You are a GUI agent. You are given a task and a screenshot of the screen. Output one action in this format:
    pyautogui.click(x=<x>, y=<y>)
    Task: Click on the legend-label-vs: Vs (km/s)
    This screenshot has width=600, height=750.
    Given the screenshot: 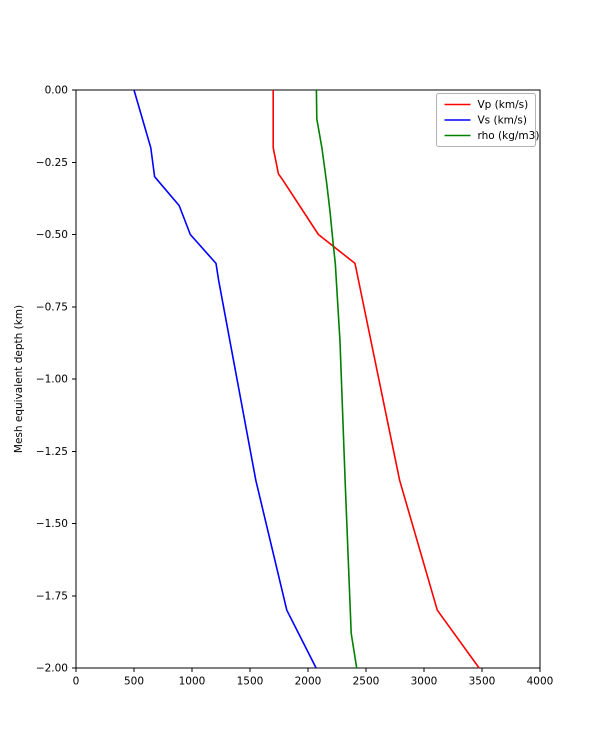 What is the action you would take?
    pyautogui.click(x=503, y=121)
    